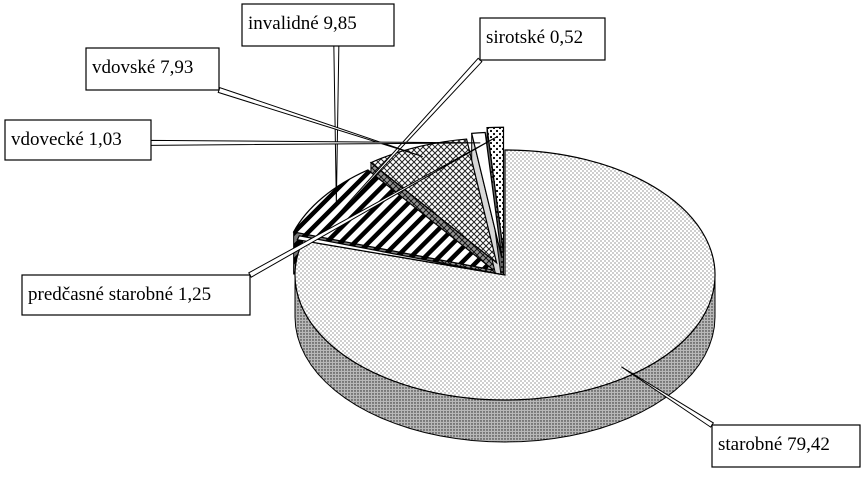  I want to click on pie-slice-sirotské, so click(398, 255).